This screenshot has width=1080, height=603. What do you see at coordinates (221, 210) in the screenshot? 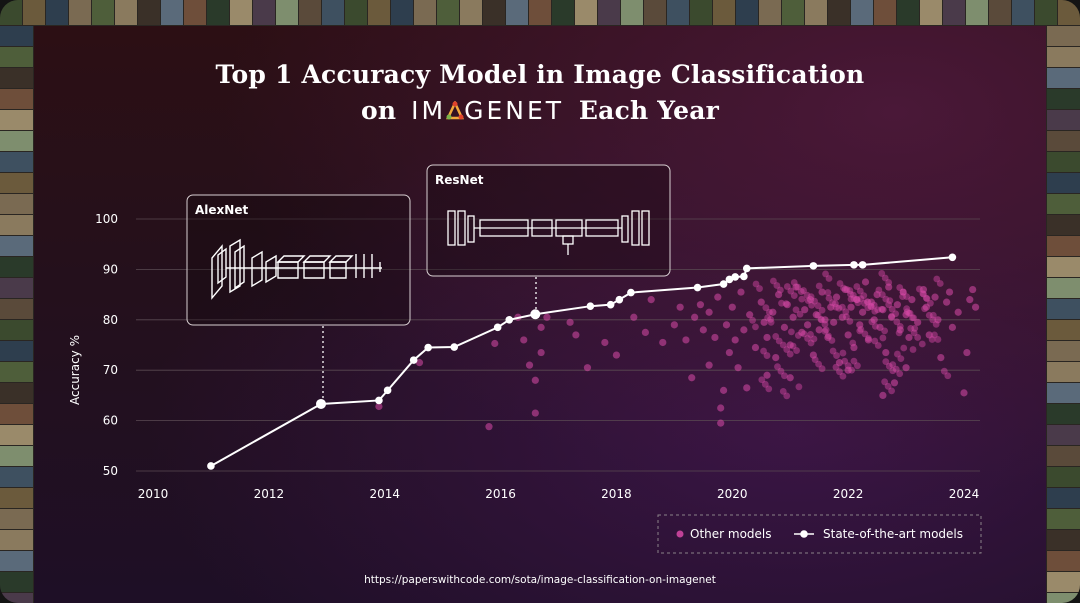
I see `alexnet-label: AlexNet` at bounding box center [221, 210].